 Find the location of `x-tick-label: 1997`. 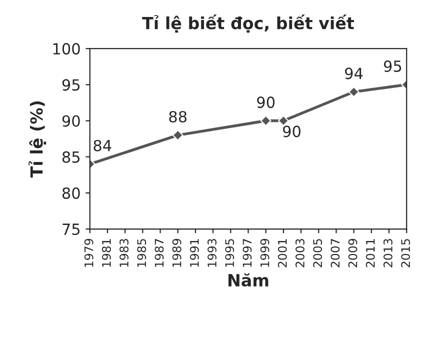

x-tick-label: 1997 is located at coordinates (247, 253).